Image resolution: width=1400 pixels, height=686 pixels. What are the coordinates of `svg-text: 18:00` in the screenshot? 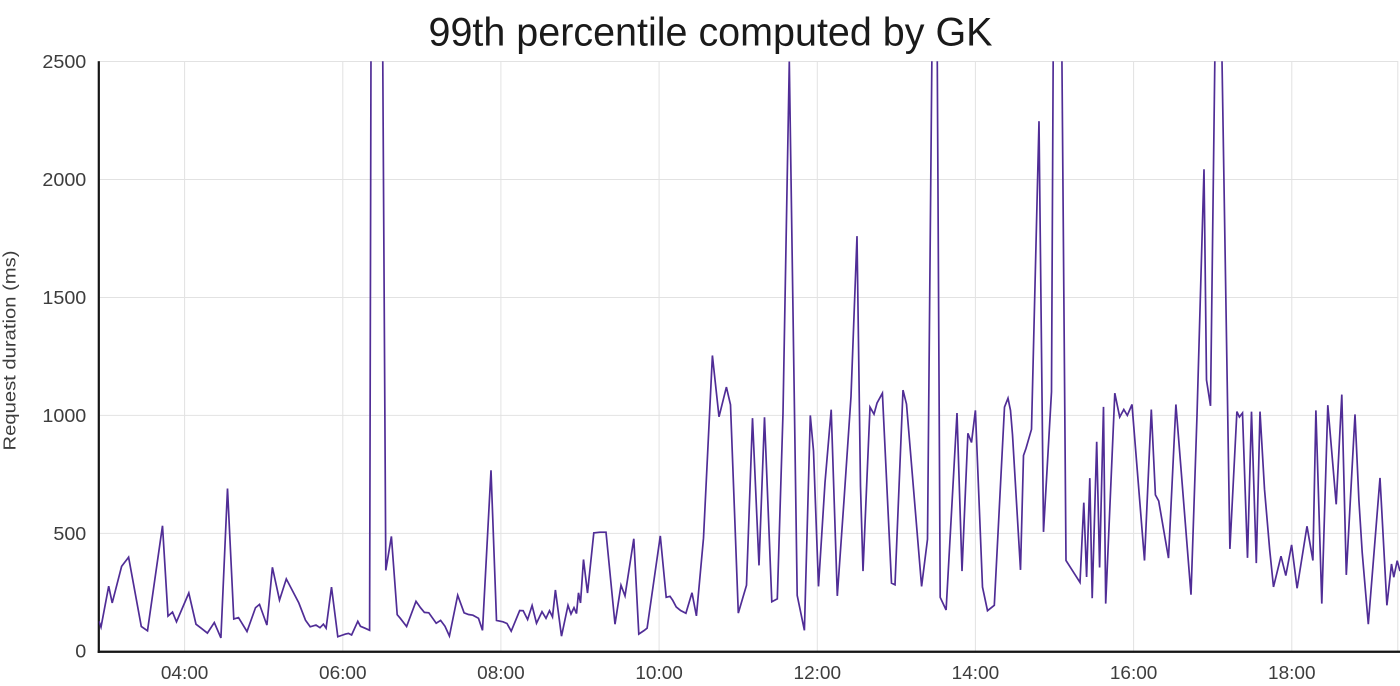 It's located at (1292, 672).